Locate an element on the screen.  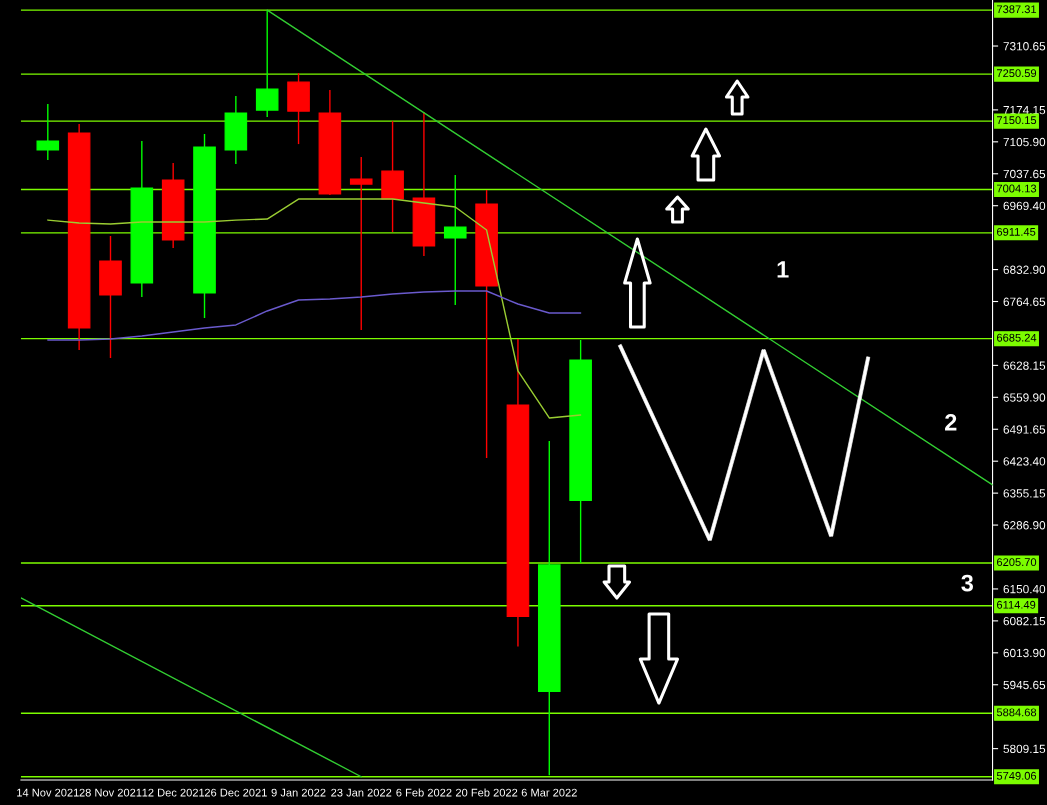
x-tick-label: 23 Jan 2022 is located at coordinates (361, 792).